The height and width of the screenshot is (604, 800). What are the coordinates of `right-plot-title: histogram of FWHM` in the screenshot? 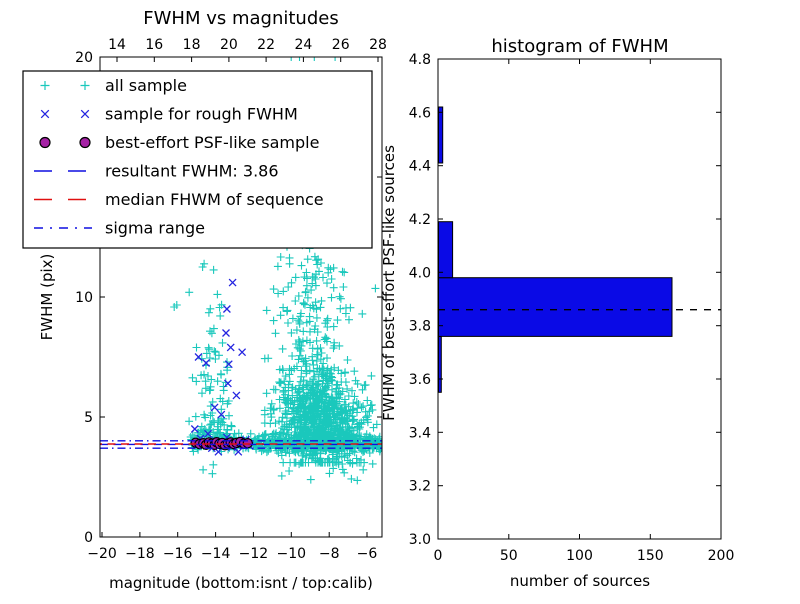 It's located at (579, 46).